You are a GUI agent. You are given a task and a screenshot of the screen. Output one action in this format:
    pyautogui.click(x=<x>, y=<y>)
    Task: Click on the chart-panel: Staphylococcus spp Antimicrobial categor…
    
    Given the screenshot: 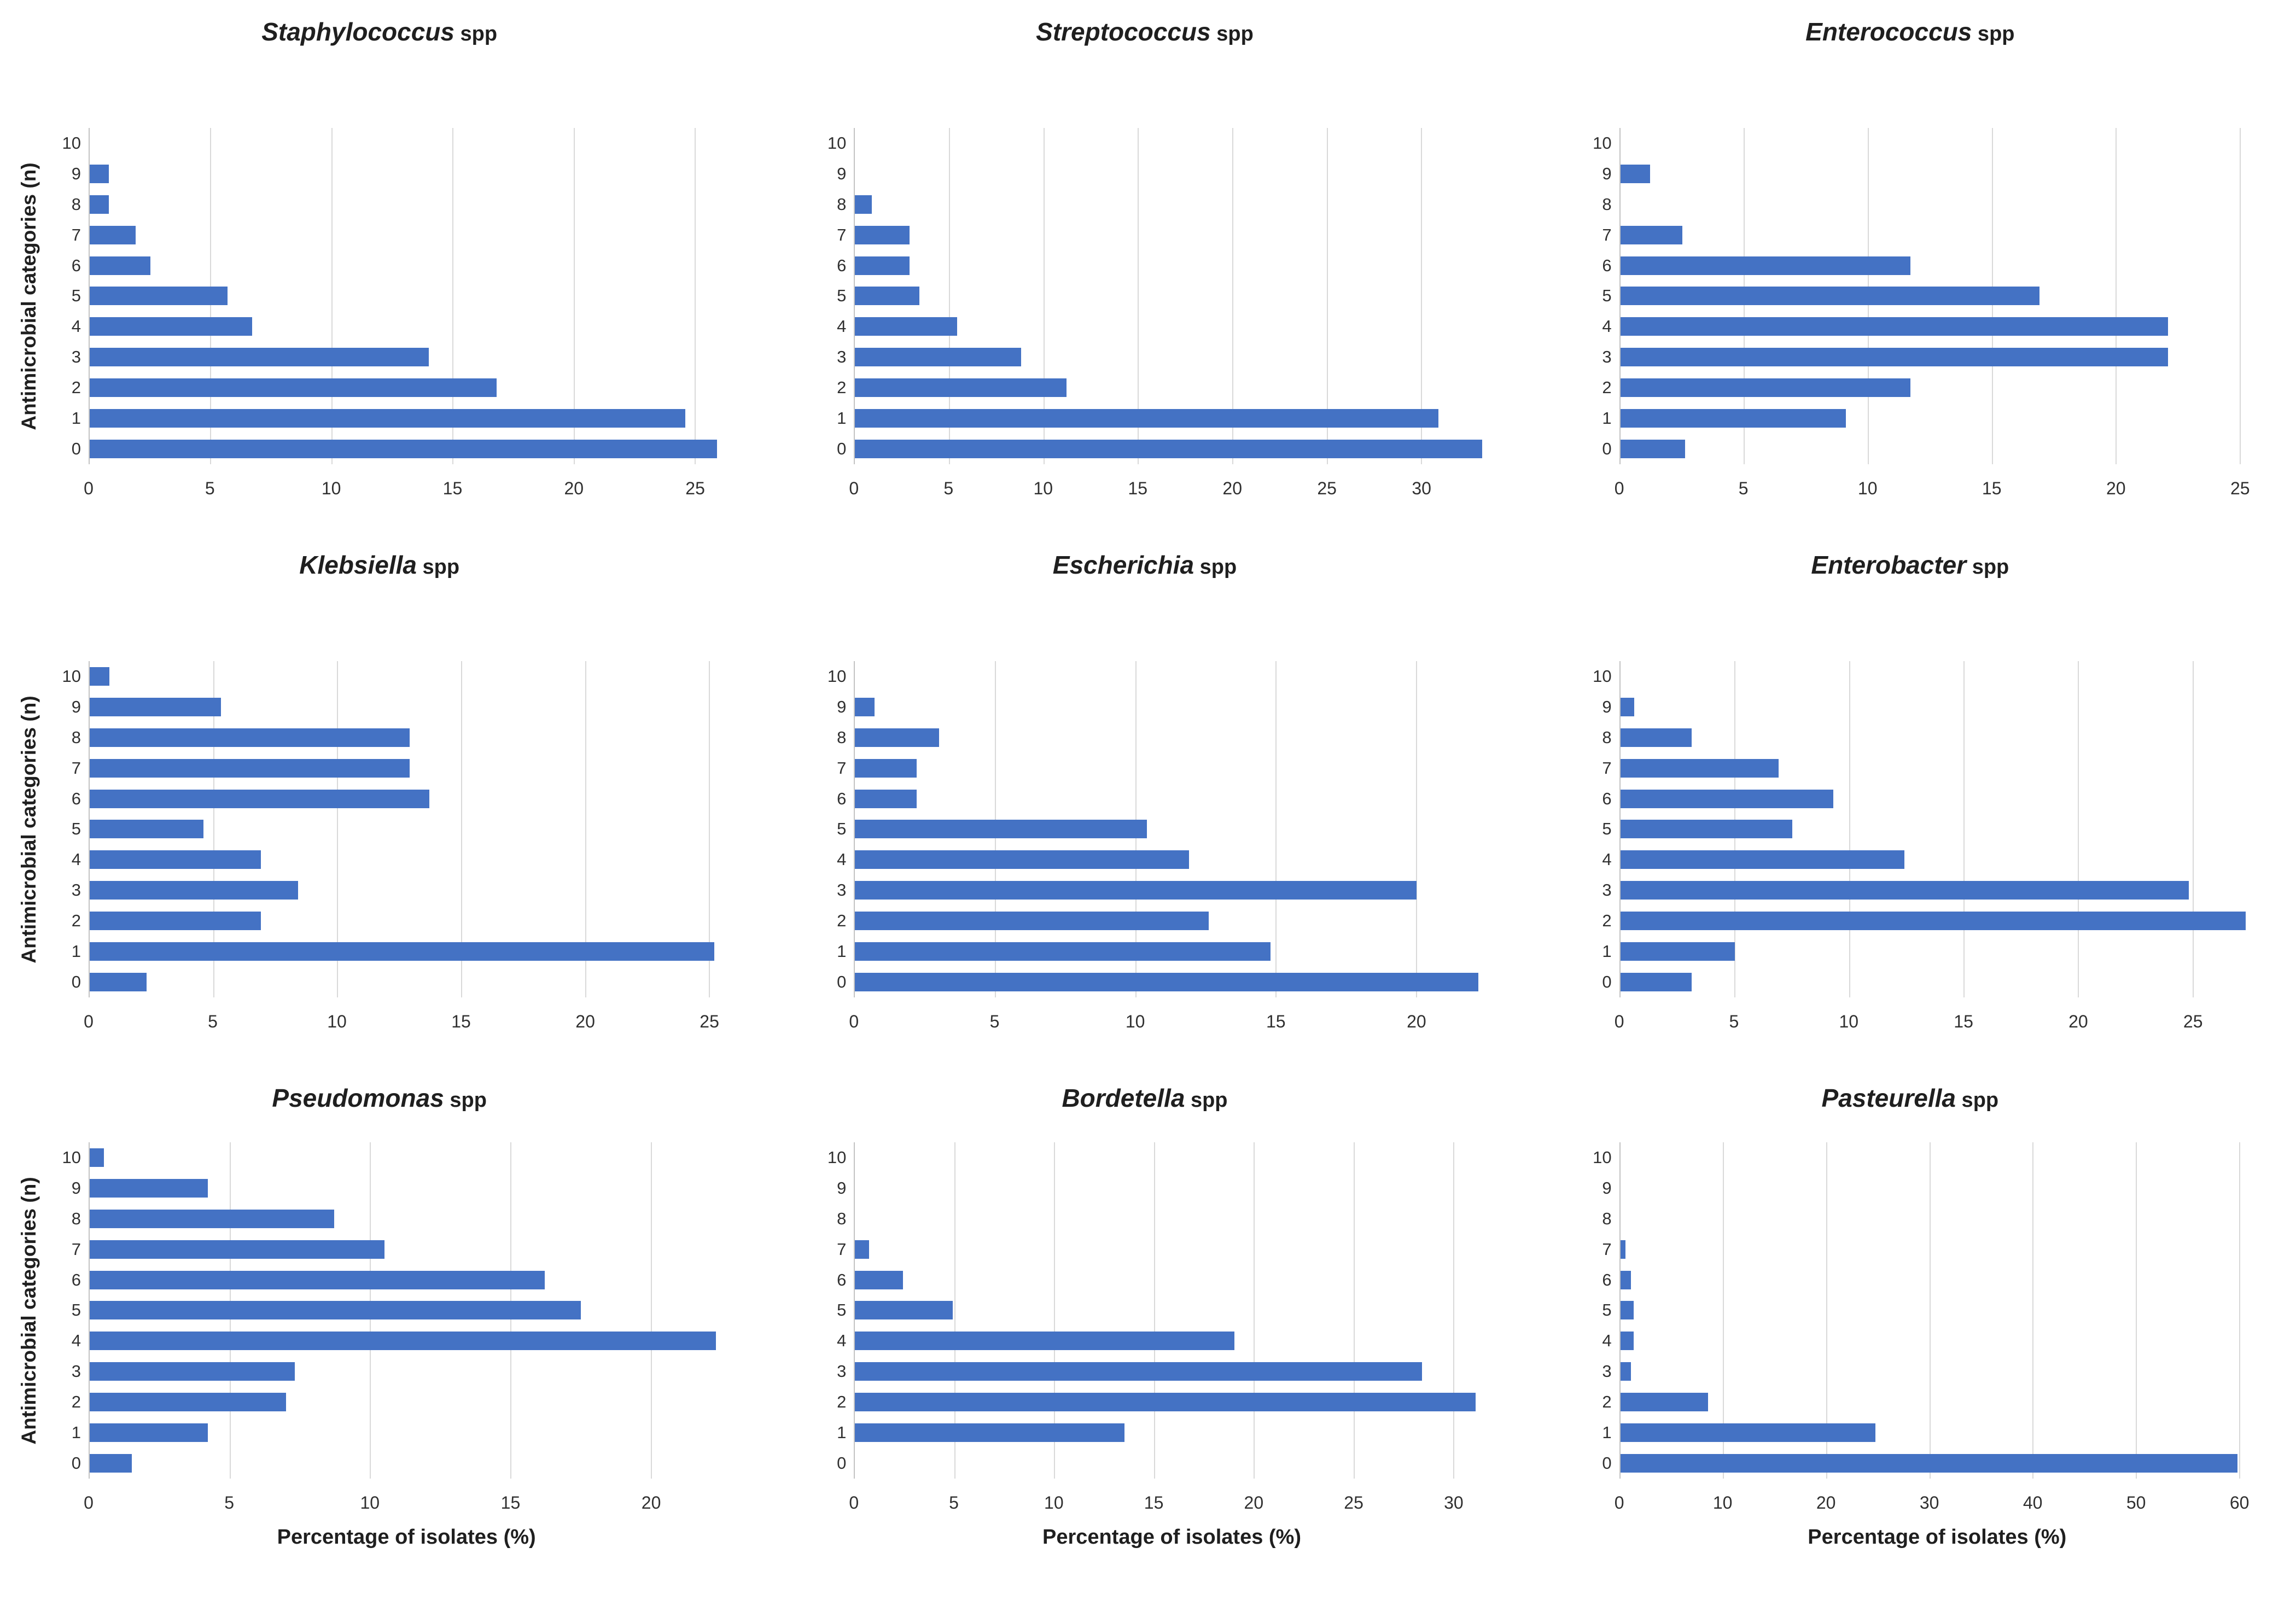 What is the action you would take?
    pyautogui.click(x=382, y=266)
    